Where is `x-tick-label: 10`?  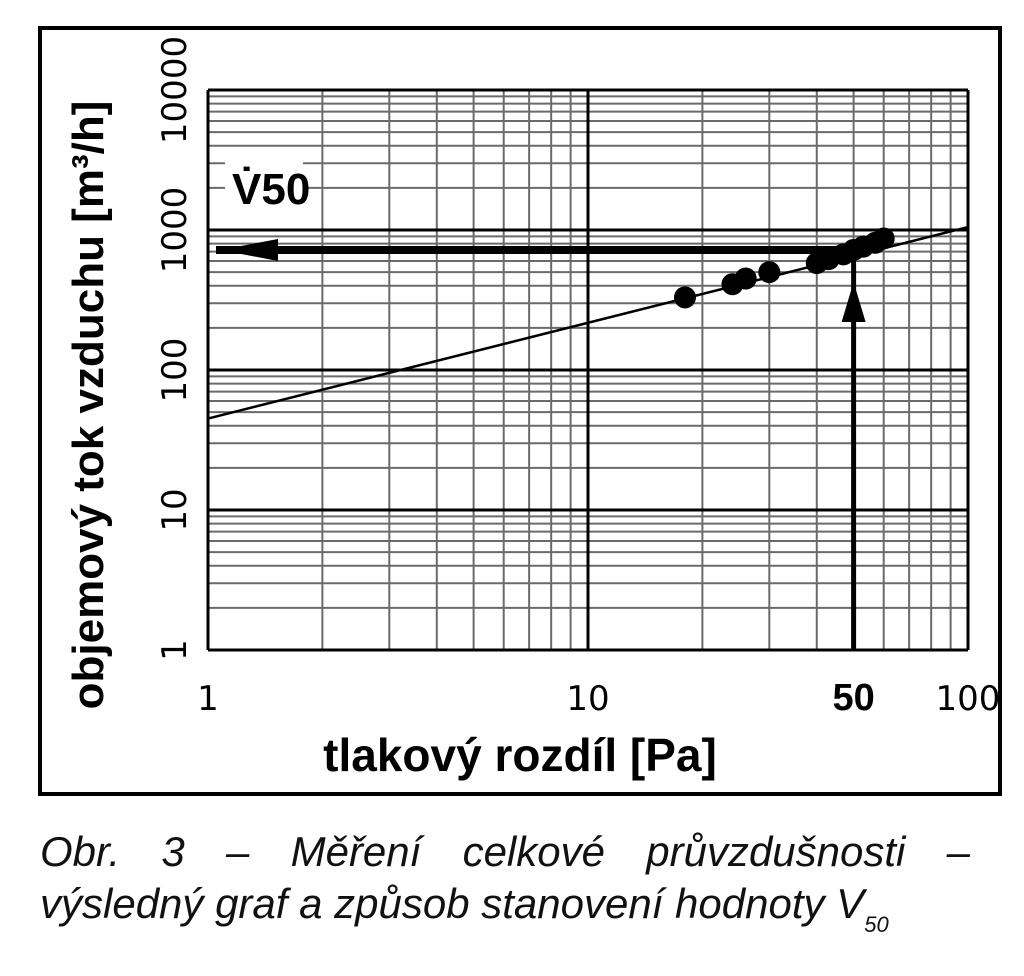
x-tick-label: 10 is located at coordinates (587, 699).